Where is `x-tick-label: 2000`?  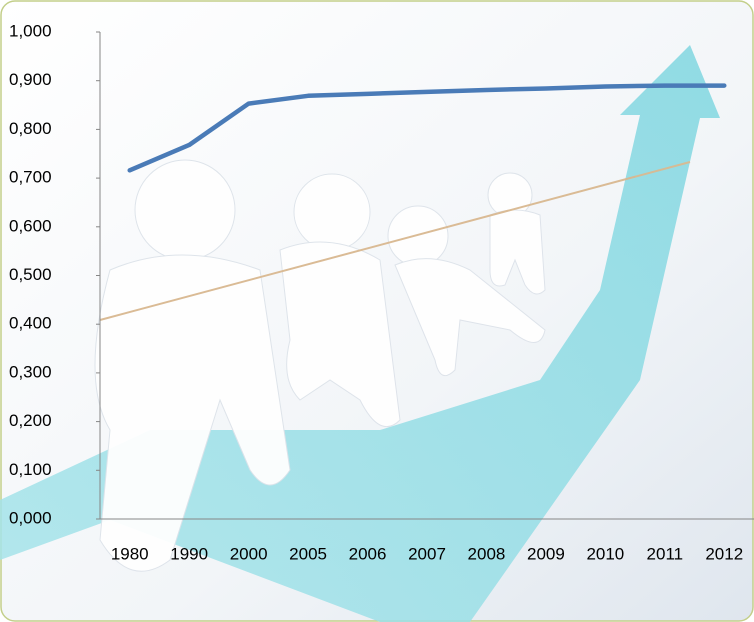 x-tick-label: 2000 is located at coordinates (249, 553).